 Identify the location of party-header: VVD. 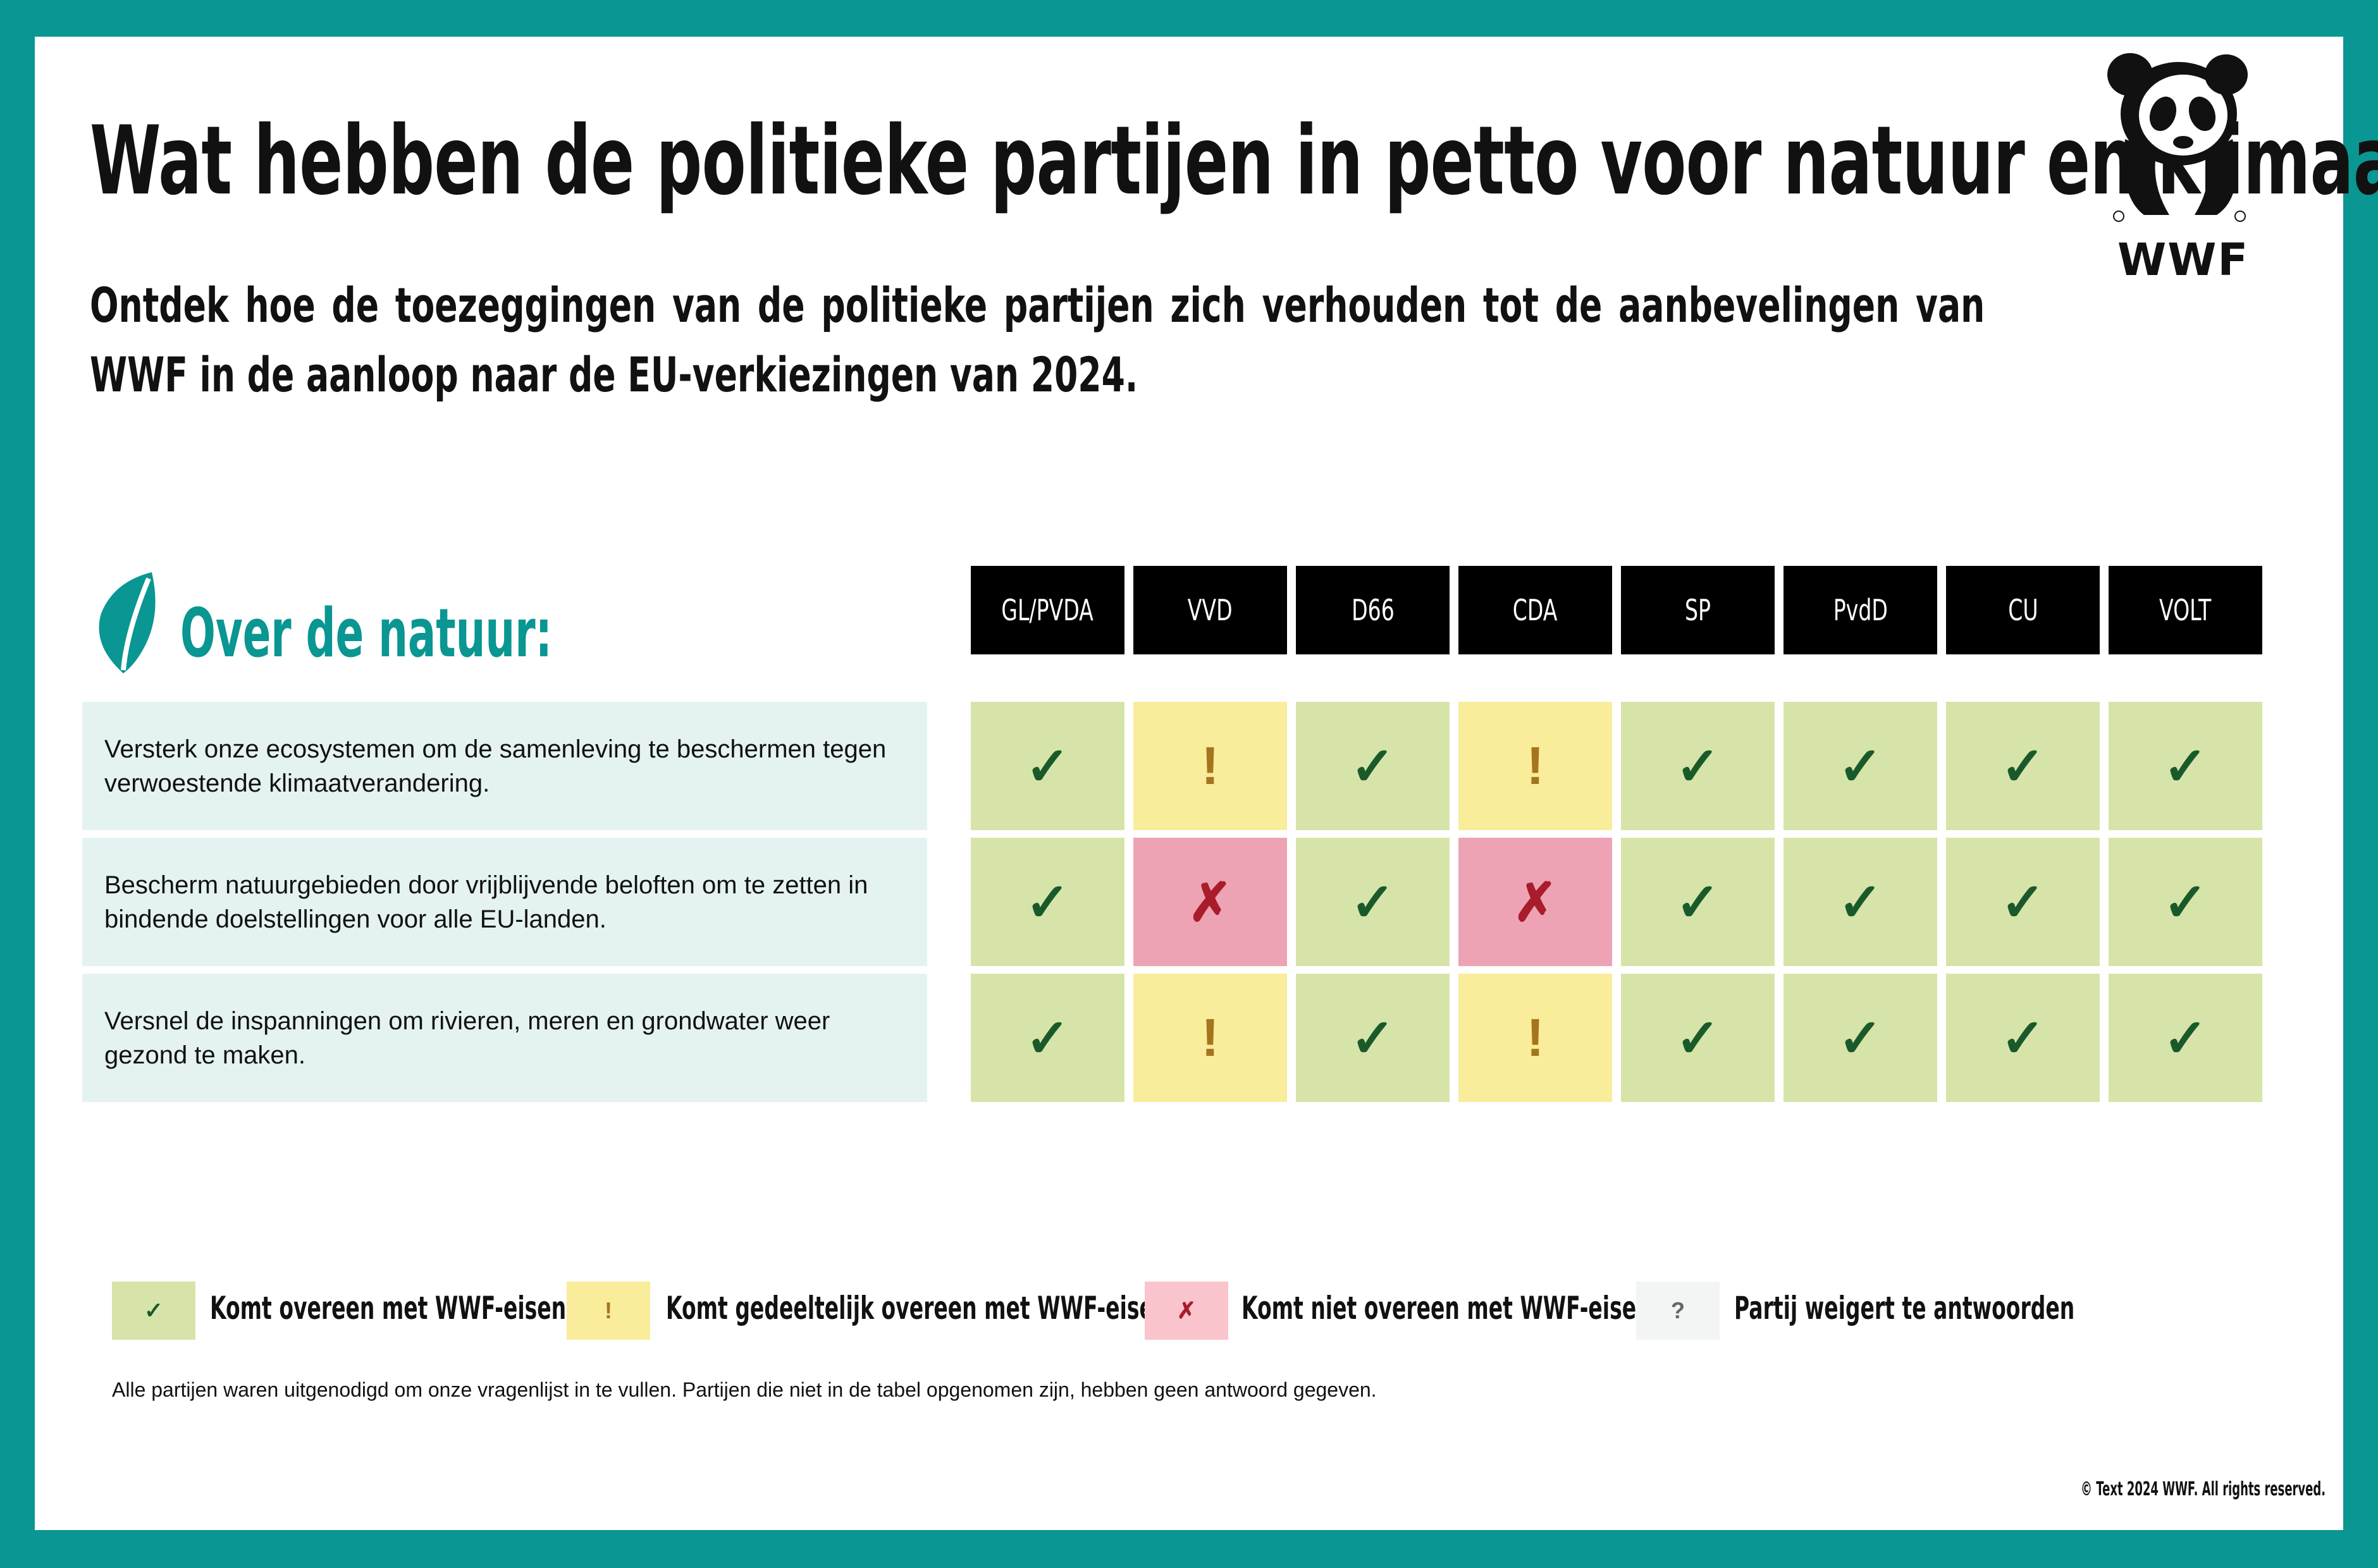
(1210, 610).